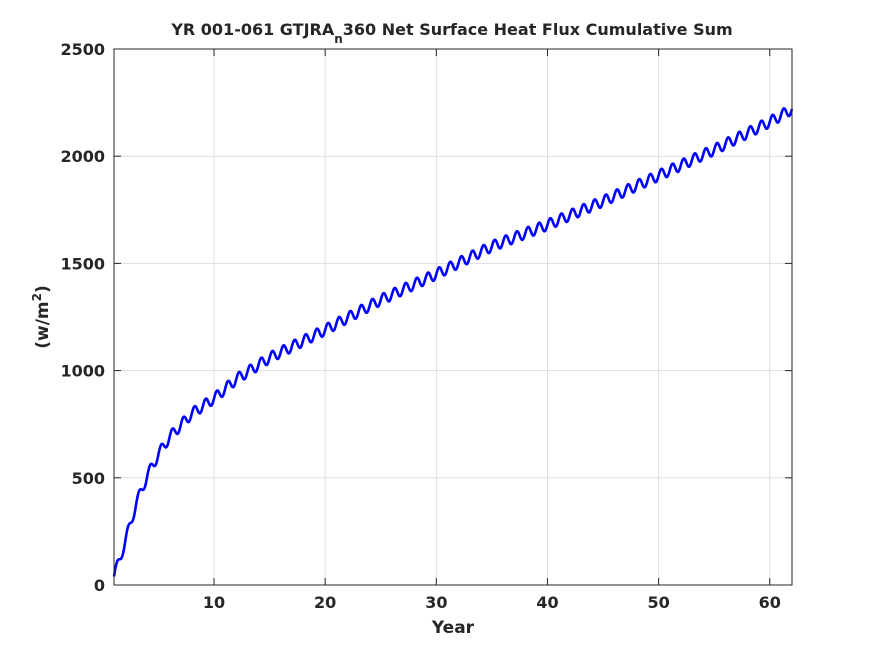 The height and width of the screenshot is (656, 875). I want to click on x-tick-label: 50, so click(658, 602).